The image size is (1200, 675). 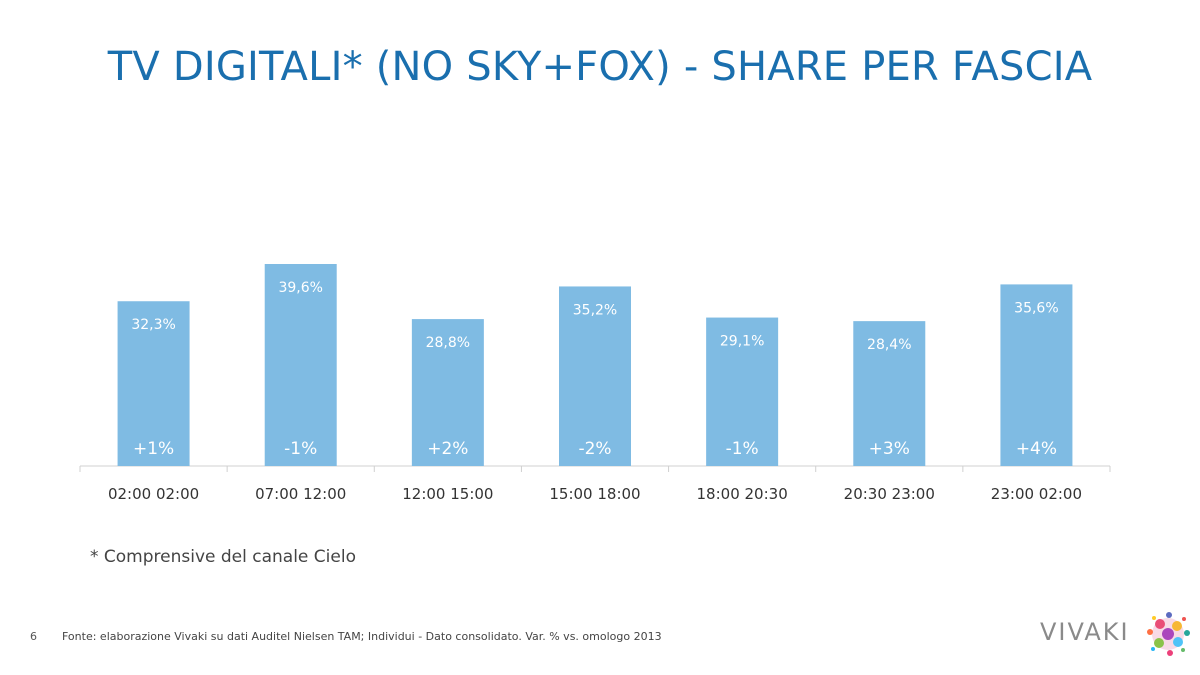 What do you see at coordinates (300, 288) in the screenshot?
I see `bar-value-label: 39,6%` at bounding box center [300, 288].